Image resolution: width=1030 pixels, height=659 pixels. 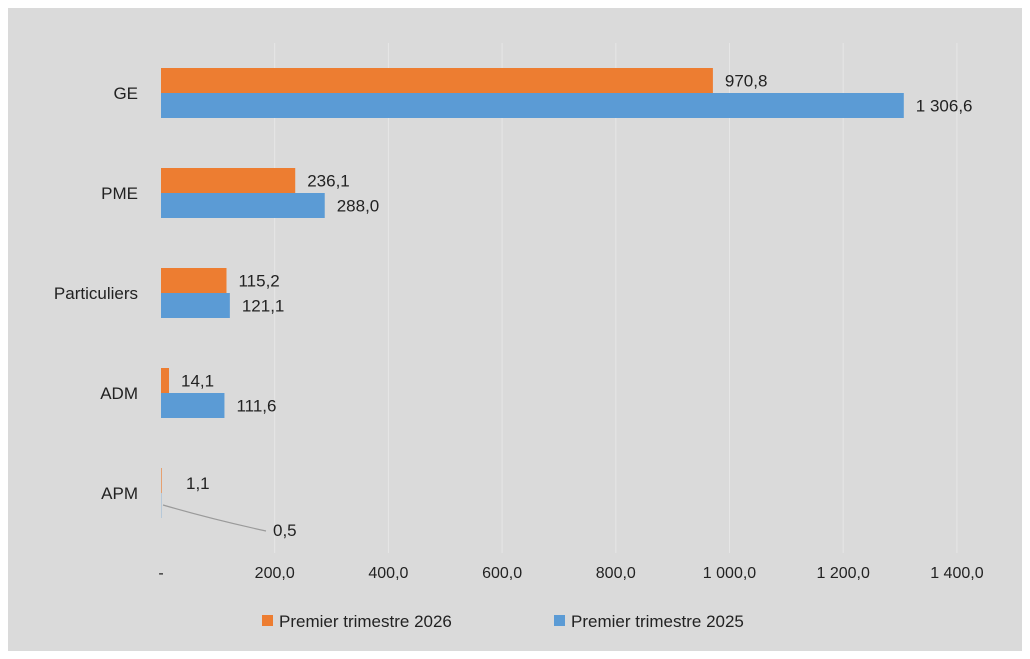 What do you see at coordinates (437, 80) in the screenshot?
I see `bar-ge-2026` at bounding box center [437, 80].